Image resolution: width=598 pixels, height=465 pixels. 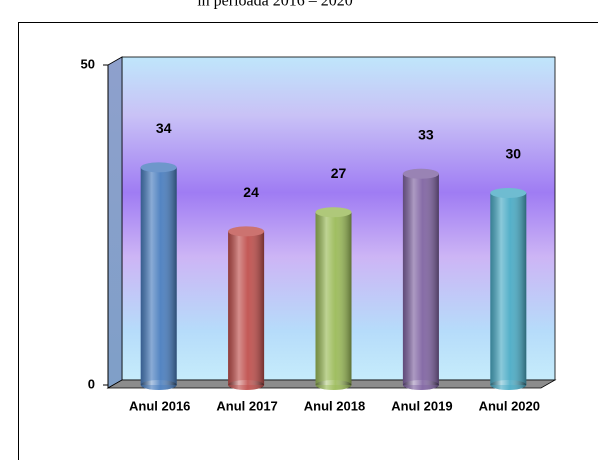 What do you see at coordinates (251, 192) in the screenshot?
I see `value-label: 24` at bounding box center [251, 192].